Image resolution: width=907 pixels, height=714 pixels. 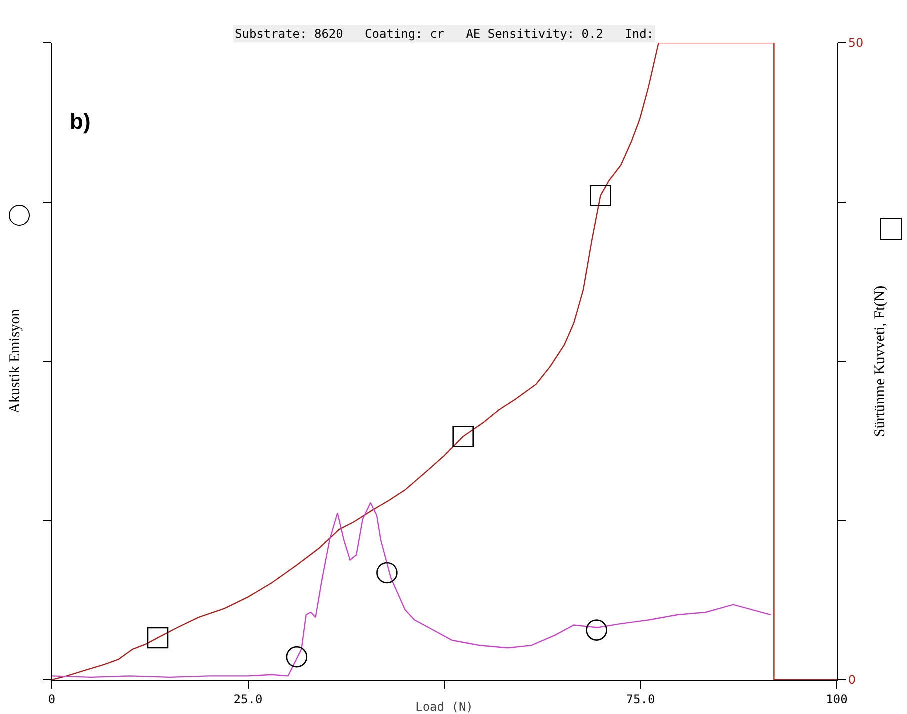 I want to click on y-axis-title: Akustik Emisyon, so click(x=16, y=361).